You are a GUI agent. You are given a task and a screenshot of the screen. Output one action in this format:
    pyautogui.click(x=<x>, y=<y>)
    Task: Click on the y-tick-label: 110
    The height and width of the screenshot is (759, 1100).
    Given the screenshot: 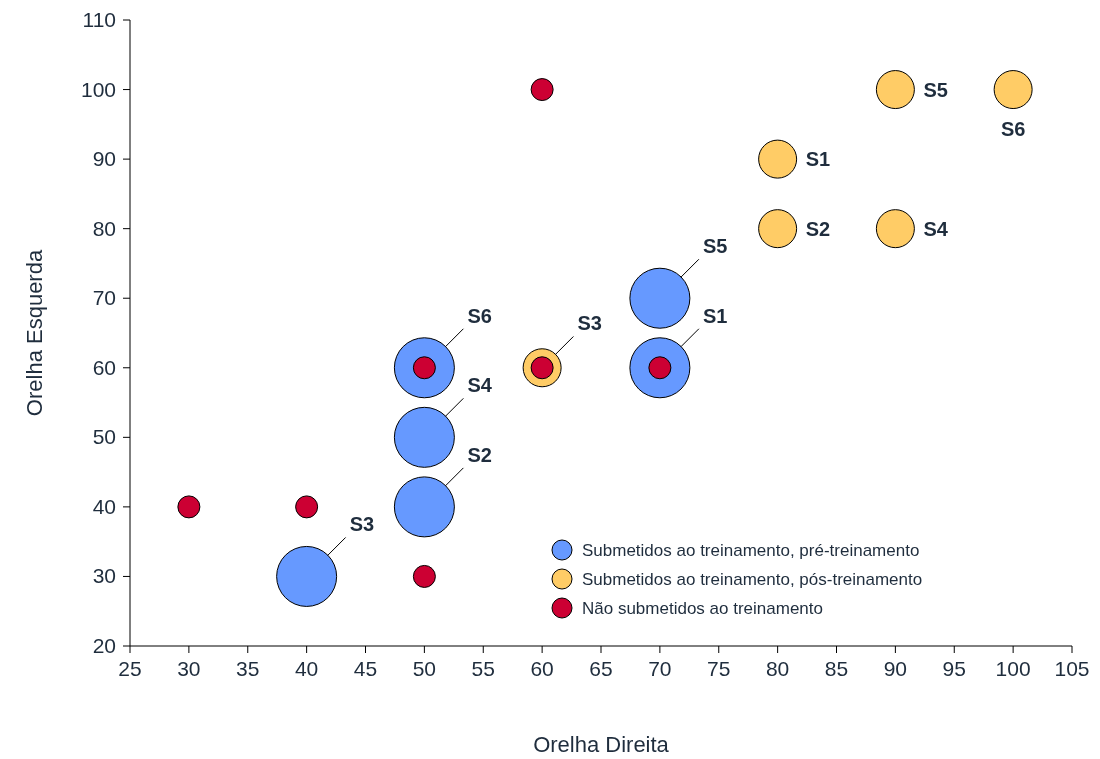 What is the action you would take?
    pyautogui.click(x=99, y=19)
    